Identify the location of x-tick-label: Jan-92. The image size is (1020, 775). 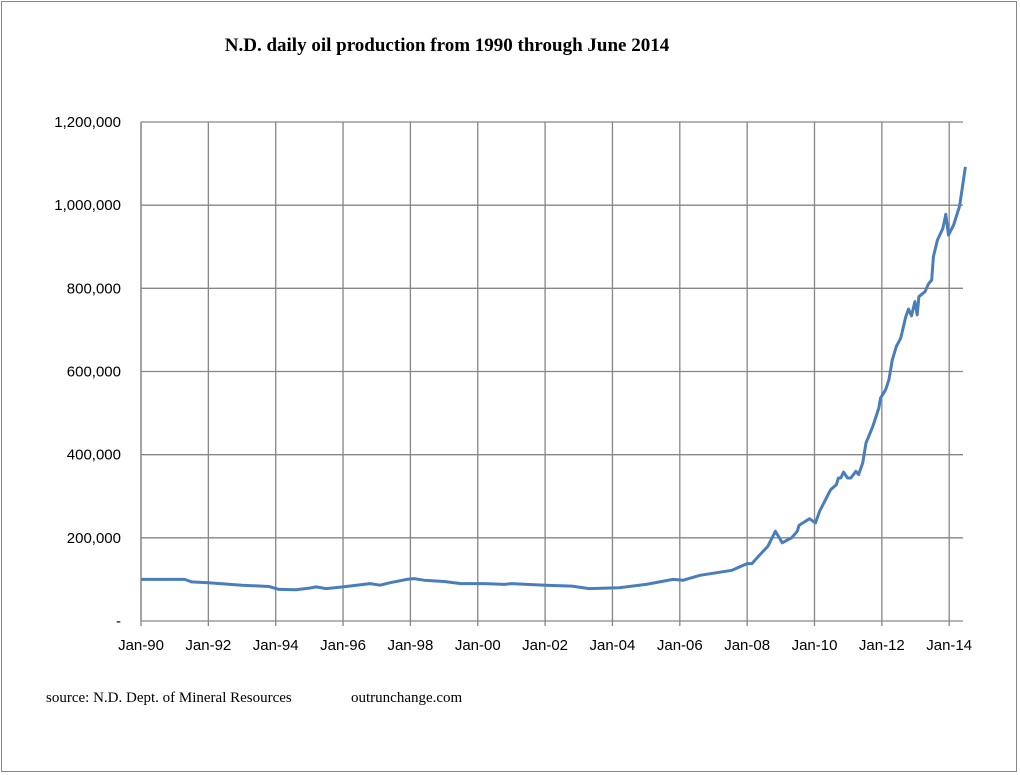
(208, 645).